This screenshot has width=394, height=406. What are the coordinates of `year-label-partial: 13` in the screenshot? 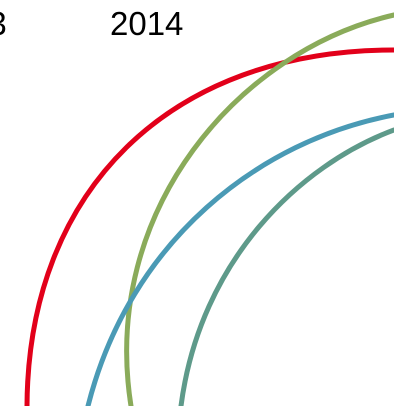 It's located at (3, 24).